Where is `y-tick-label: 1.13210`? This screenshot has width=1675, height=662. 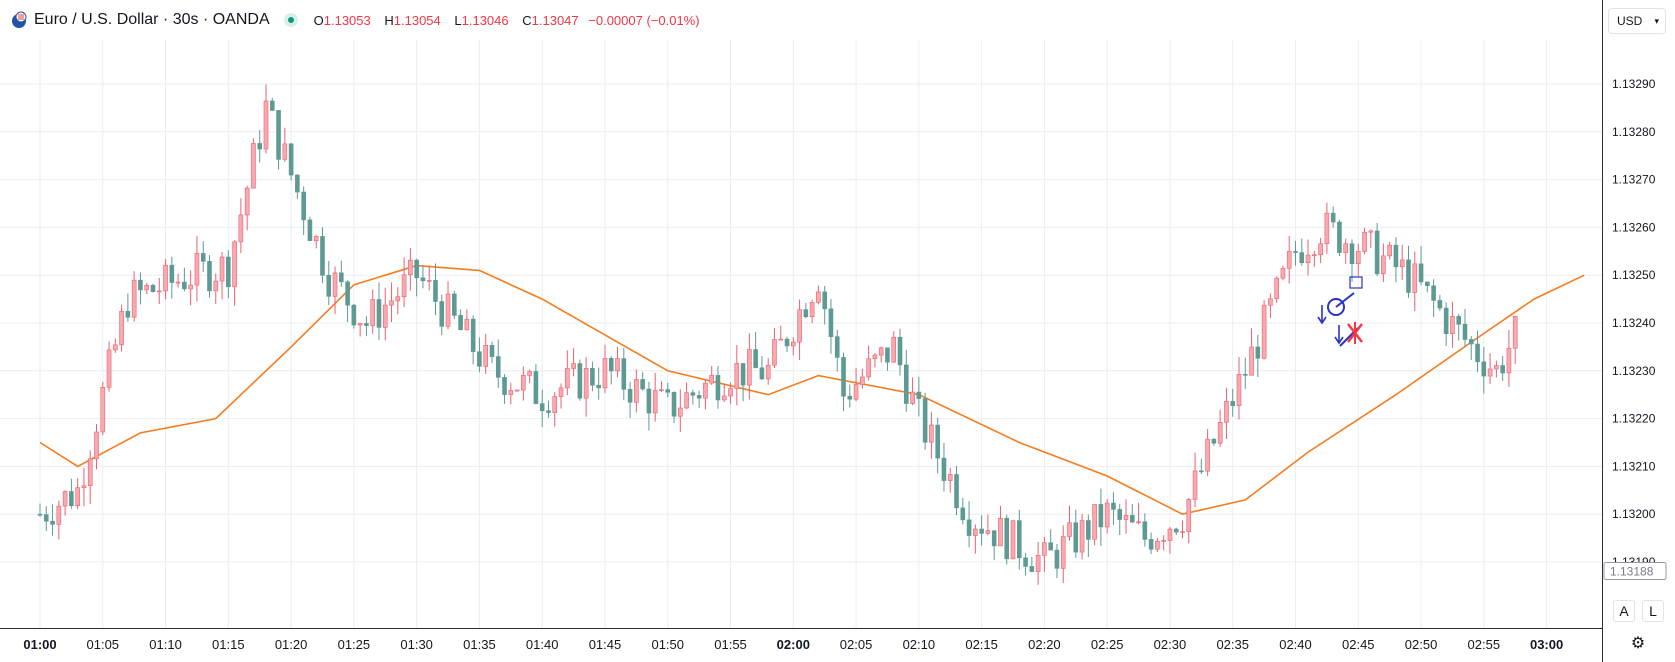 y-tick-label: 1.13210 is located at coordinates (1634, 466).